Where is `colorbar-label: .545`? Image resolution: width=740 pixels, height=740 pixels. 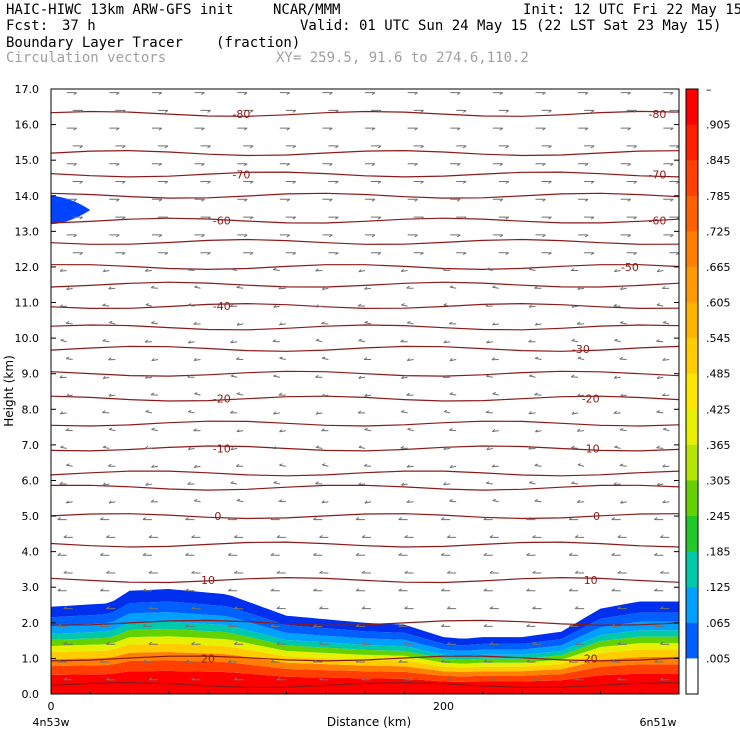 colorbar-label: .545 is located at coordinates (718, 338).